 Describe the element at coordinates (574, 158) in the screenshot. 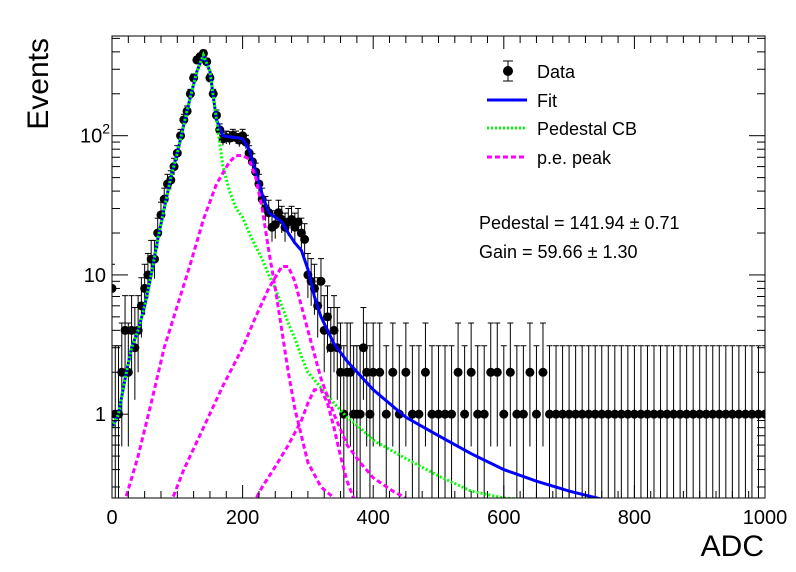

I see `legend-pe-label: p.e. peak` at that location.